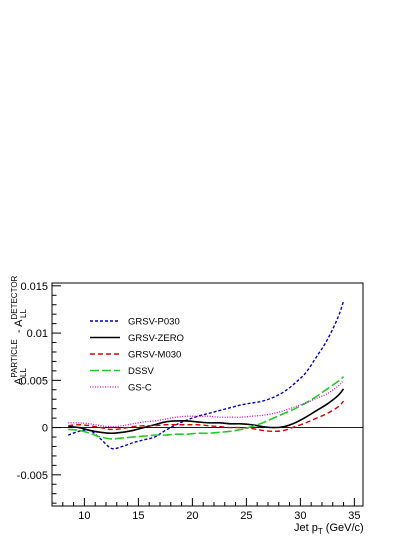 This screenshot has width=415, height=537. I want to click on x-tick-label: 20, so click(192, 516).